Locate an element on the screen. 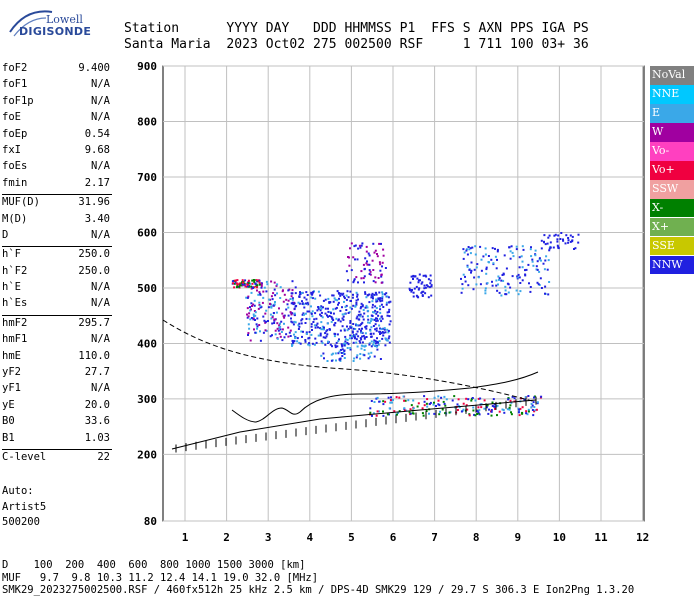 The width and height of the screenshot is (700, 600). param-label: yE is located at coordinates (8, 404).